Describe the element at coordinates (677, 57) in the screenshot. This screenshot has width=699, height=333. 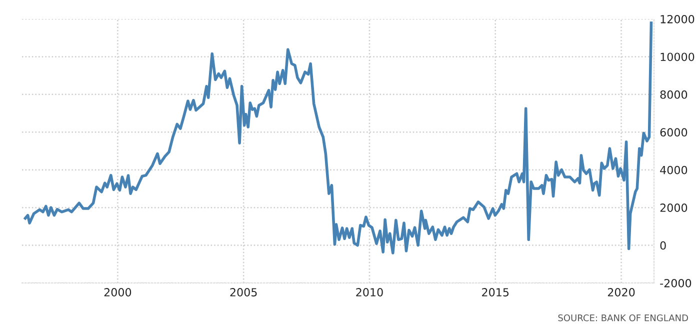
I see `y-tick-label: 10000` at that location.